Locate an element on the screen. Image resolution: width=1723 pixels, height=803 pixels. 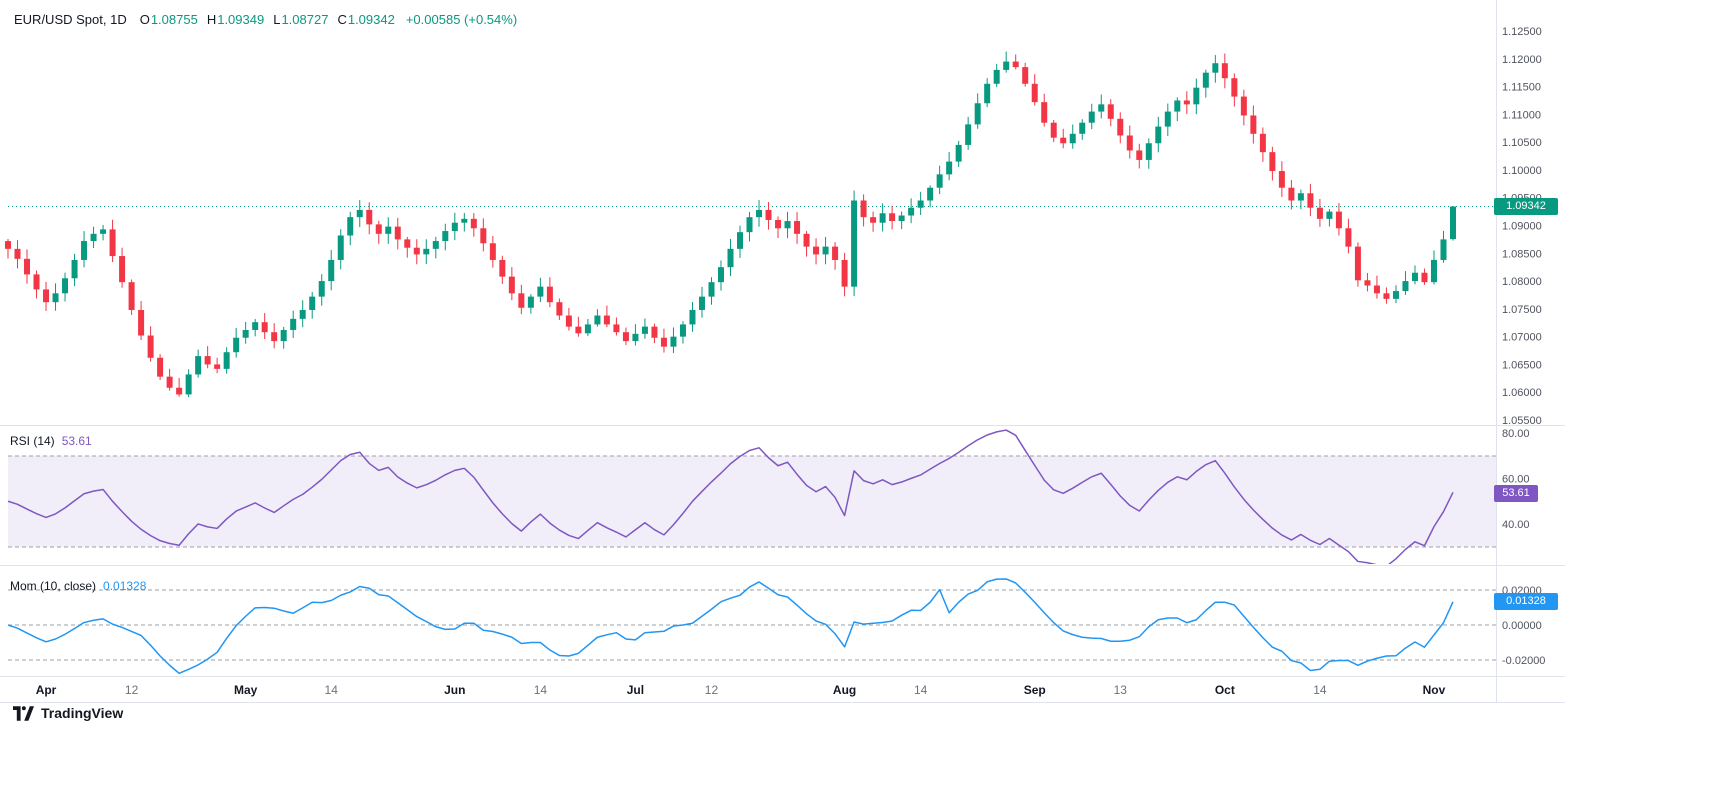
price-axis-label: 1.06000 is located at coordinates (1522, 393).